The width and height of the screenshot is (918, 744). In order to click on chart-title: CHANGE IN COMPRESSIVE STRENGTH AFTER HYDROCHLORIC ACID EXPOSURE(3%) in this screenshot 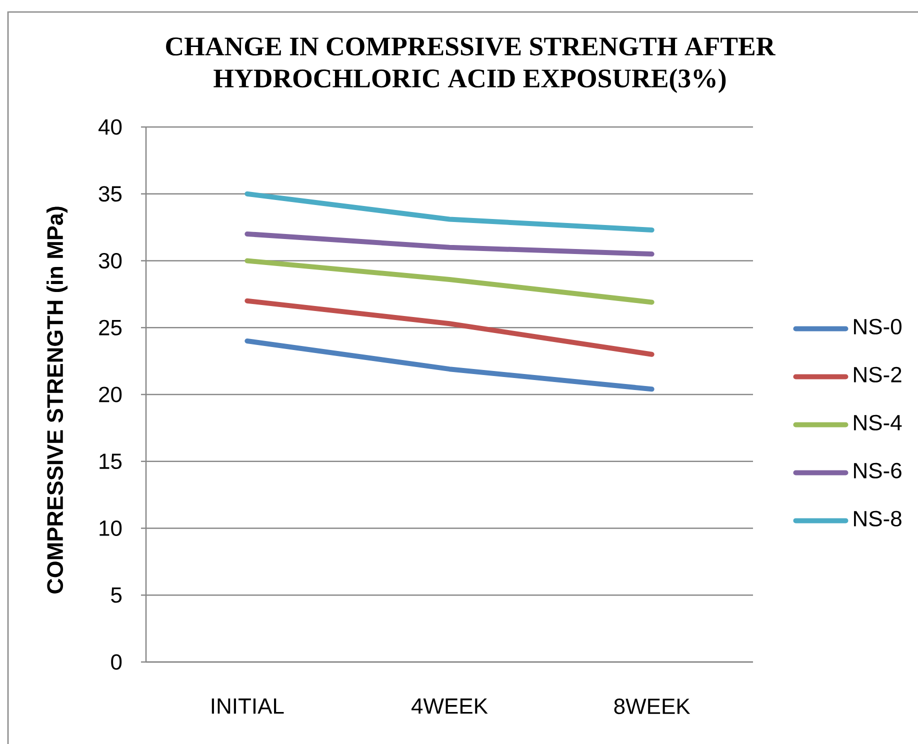, I will do `click(471, 65)`.